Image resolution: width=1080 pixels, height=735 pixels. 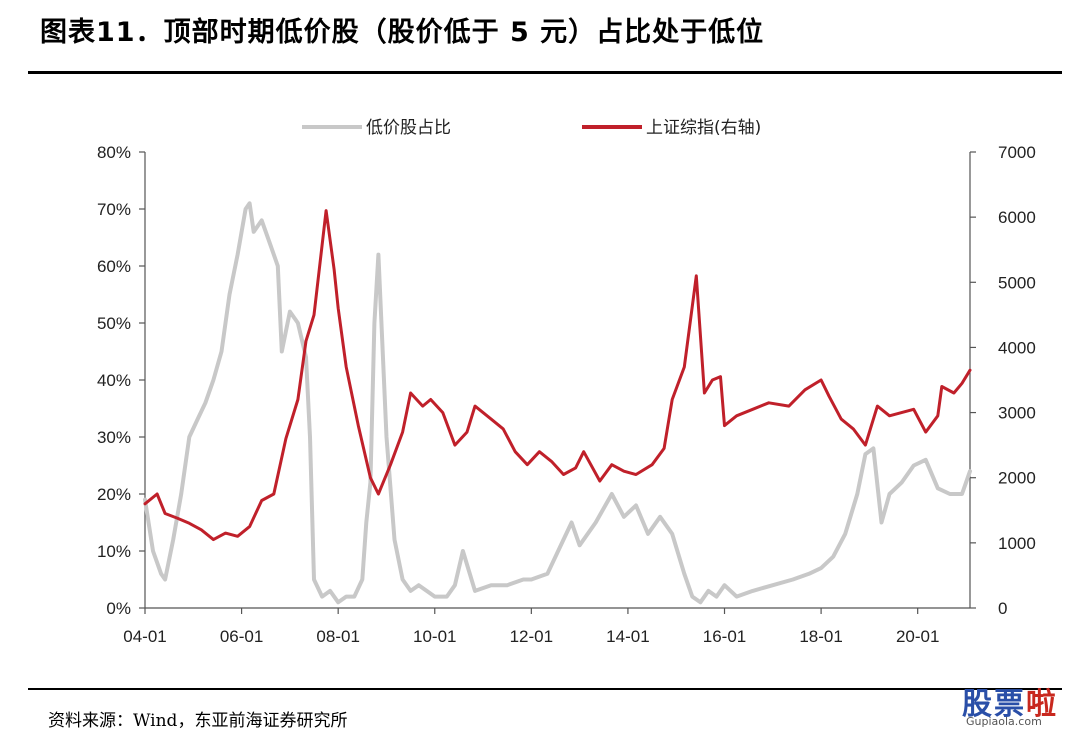 What do you see at coordinates (114, 209) in the screenshot?
I see `left-tick-label: 70%` at bounding box center [114, 209].